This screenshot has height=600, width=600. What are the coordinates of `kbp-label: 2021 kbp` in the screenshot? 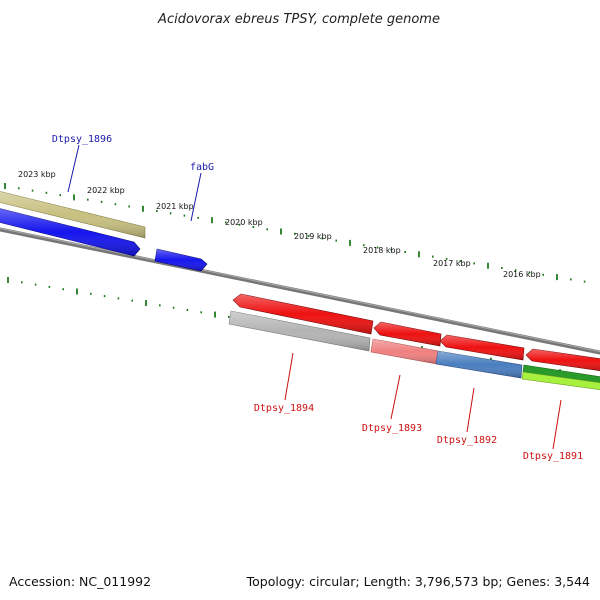 It's located at (175, 206).